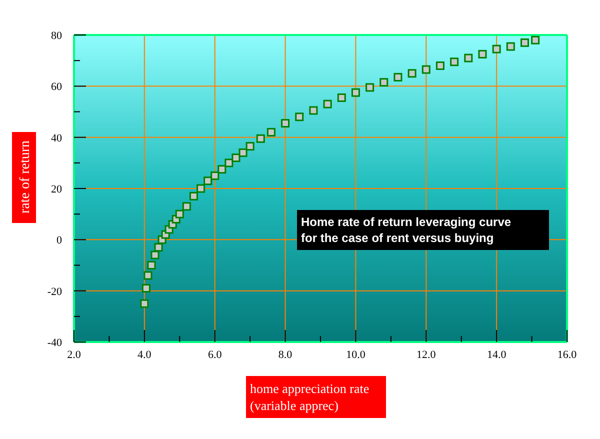 This screenshot has width=600, height=439. I want to click on y-tick-label: -20, so click(54, 292).